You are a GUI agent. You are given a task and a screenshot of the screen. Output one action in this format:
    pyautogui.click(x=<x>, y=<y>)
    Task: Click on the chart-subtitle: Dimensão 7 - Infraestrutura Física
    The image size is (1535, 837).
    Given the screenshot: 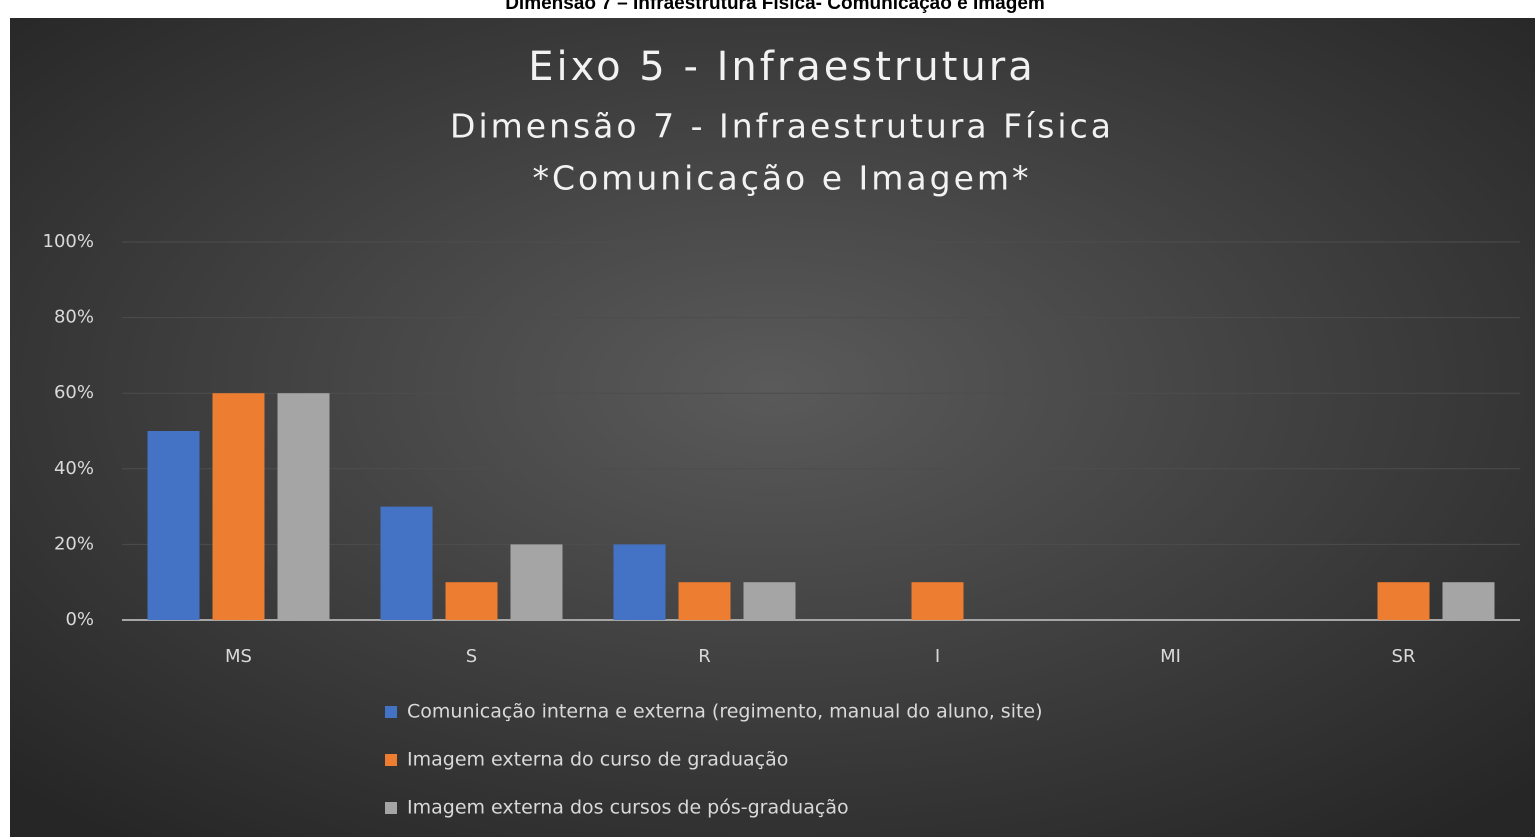 What is the action you would take?
    pyautogui.click(x=782, y=126)
    